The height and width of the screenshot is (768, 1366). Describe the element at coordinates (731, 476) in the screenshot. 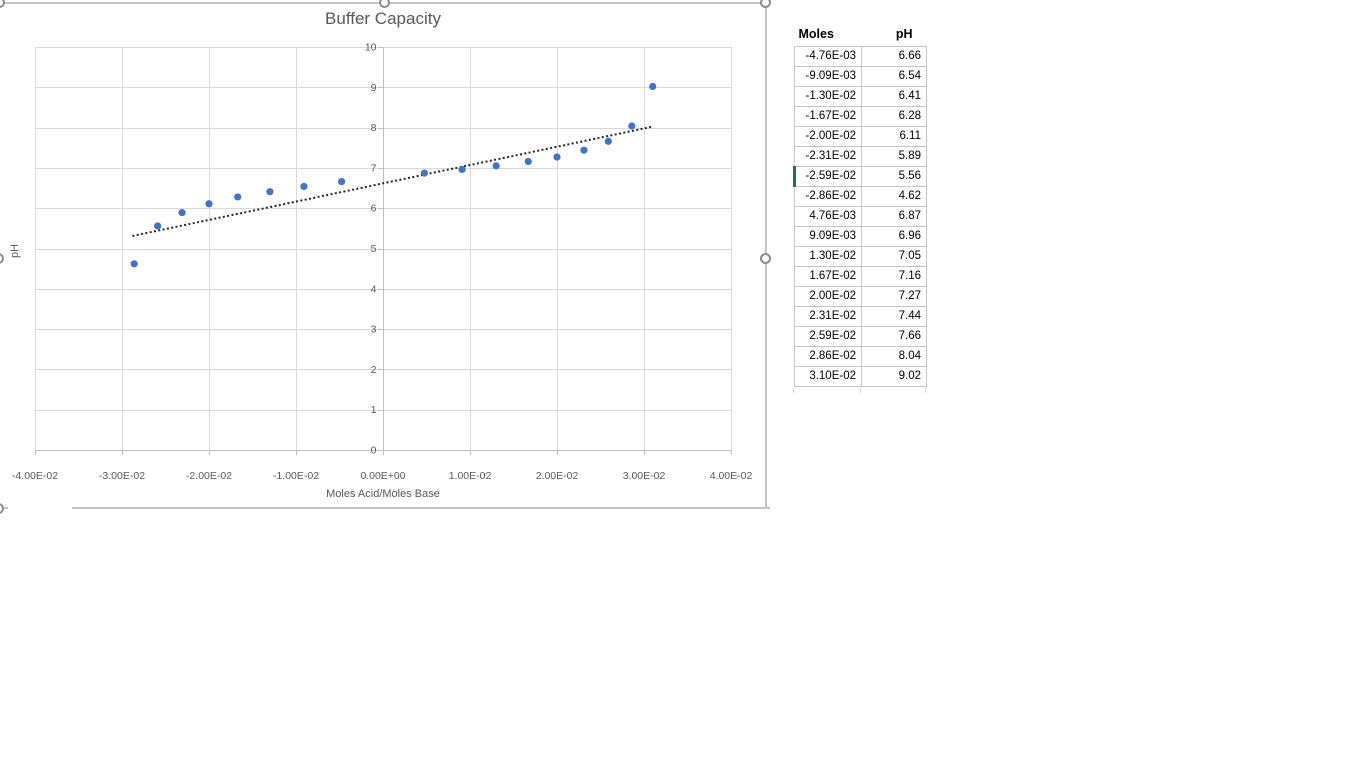

I see `x-tick-label: 4.00E-02` at that location.